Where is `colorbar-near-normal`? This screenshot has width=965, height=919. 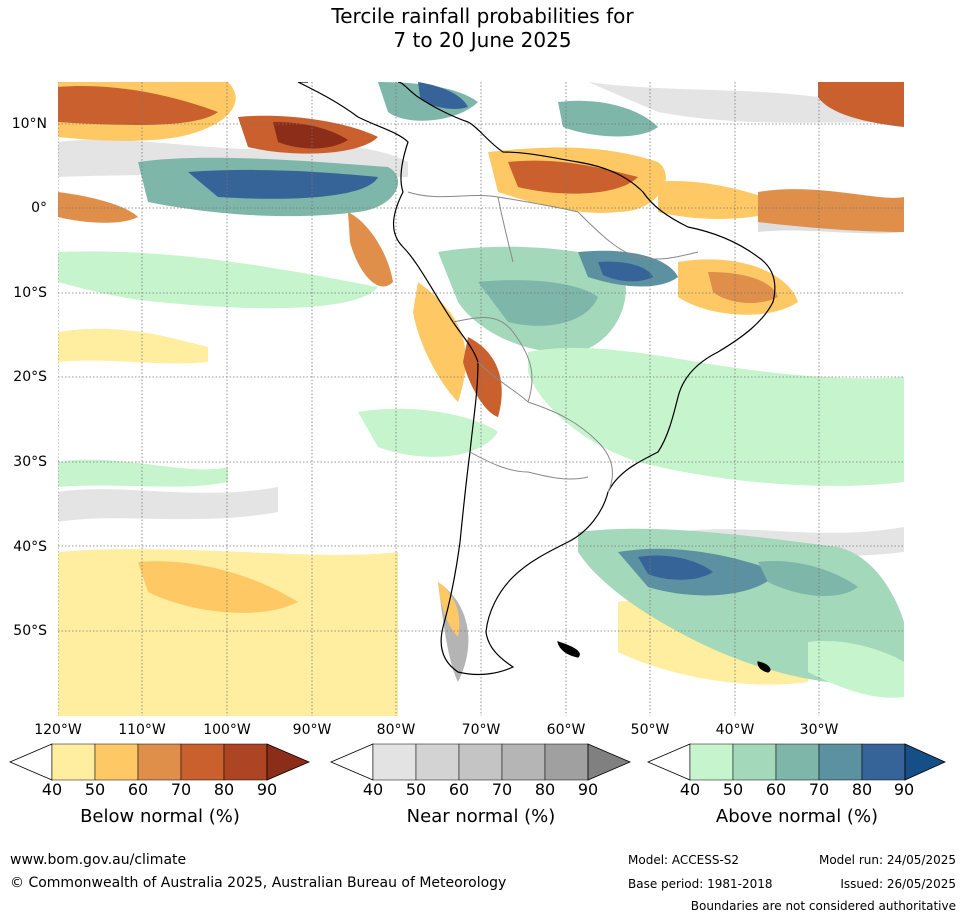 colorbar-near-normal is located at coordinates (480, 762).